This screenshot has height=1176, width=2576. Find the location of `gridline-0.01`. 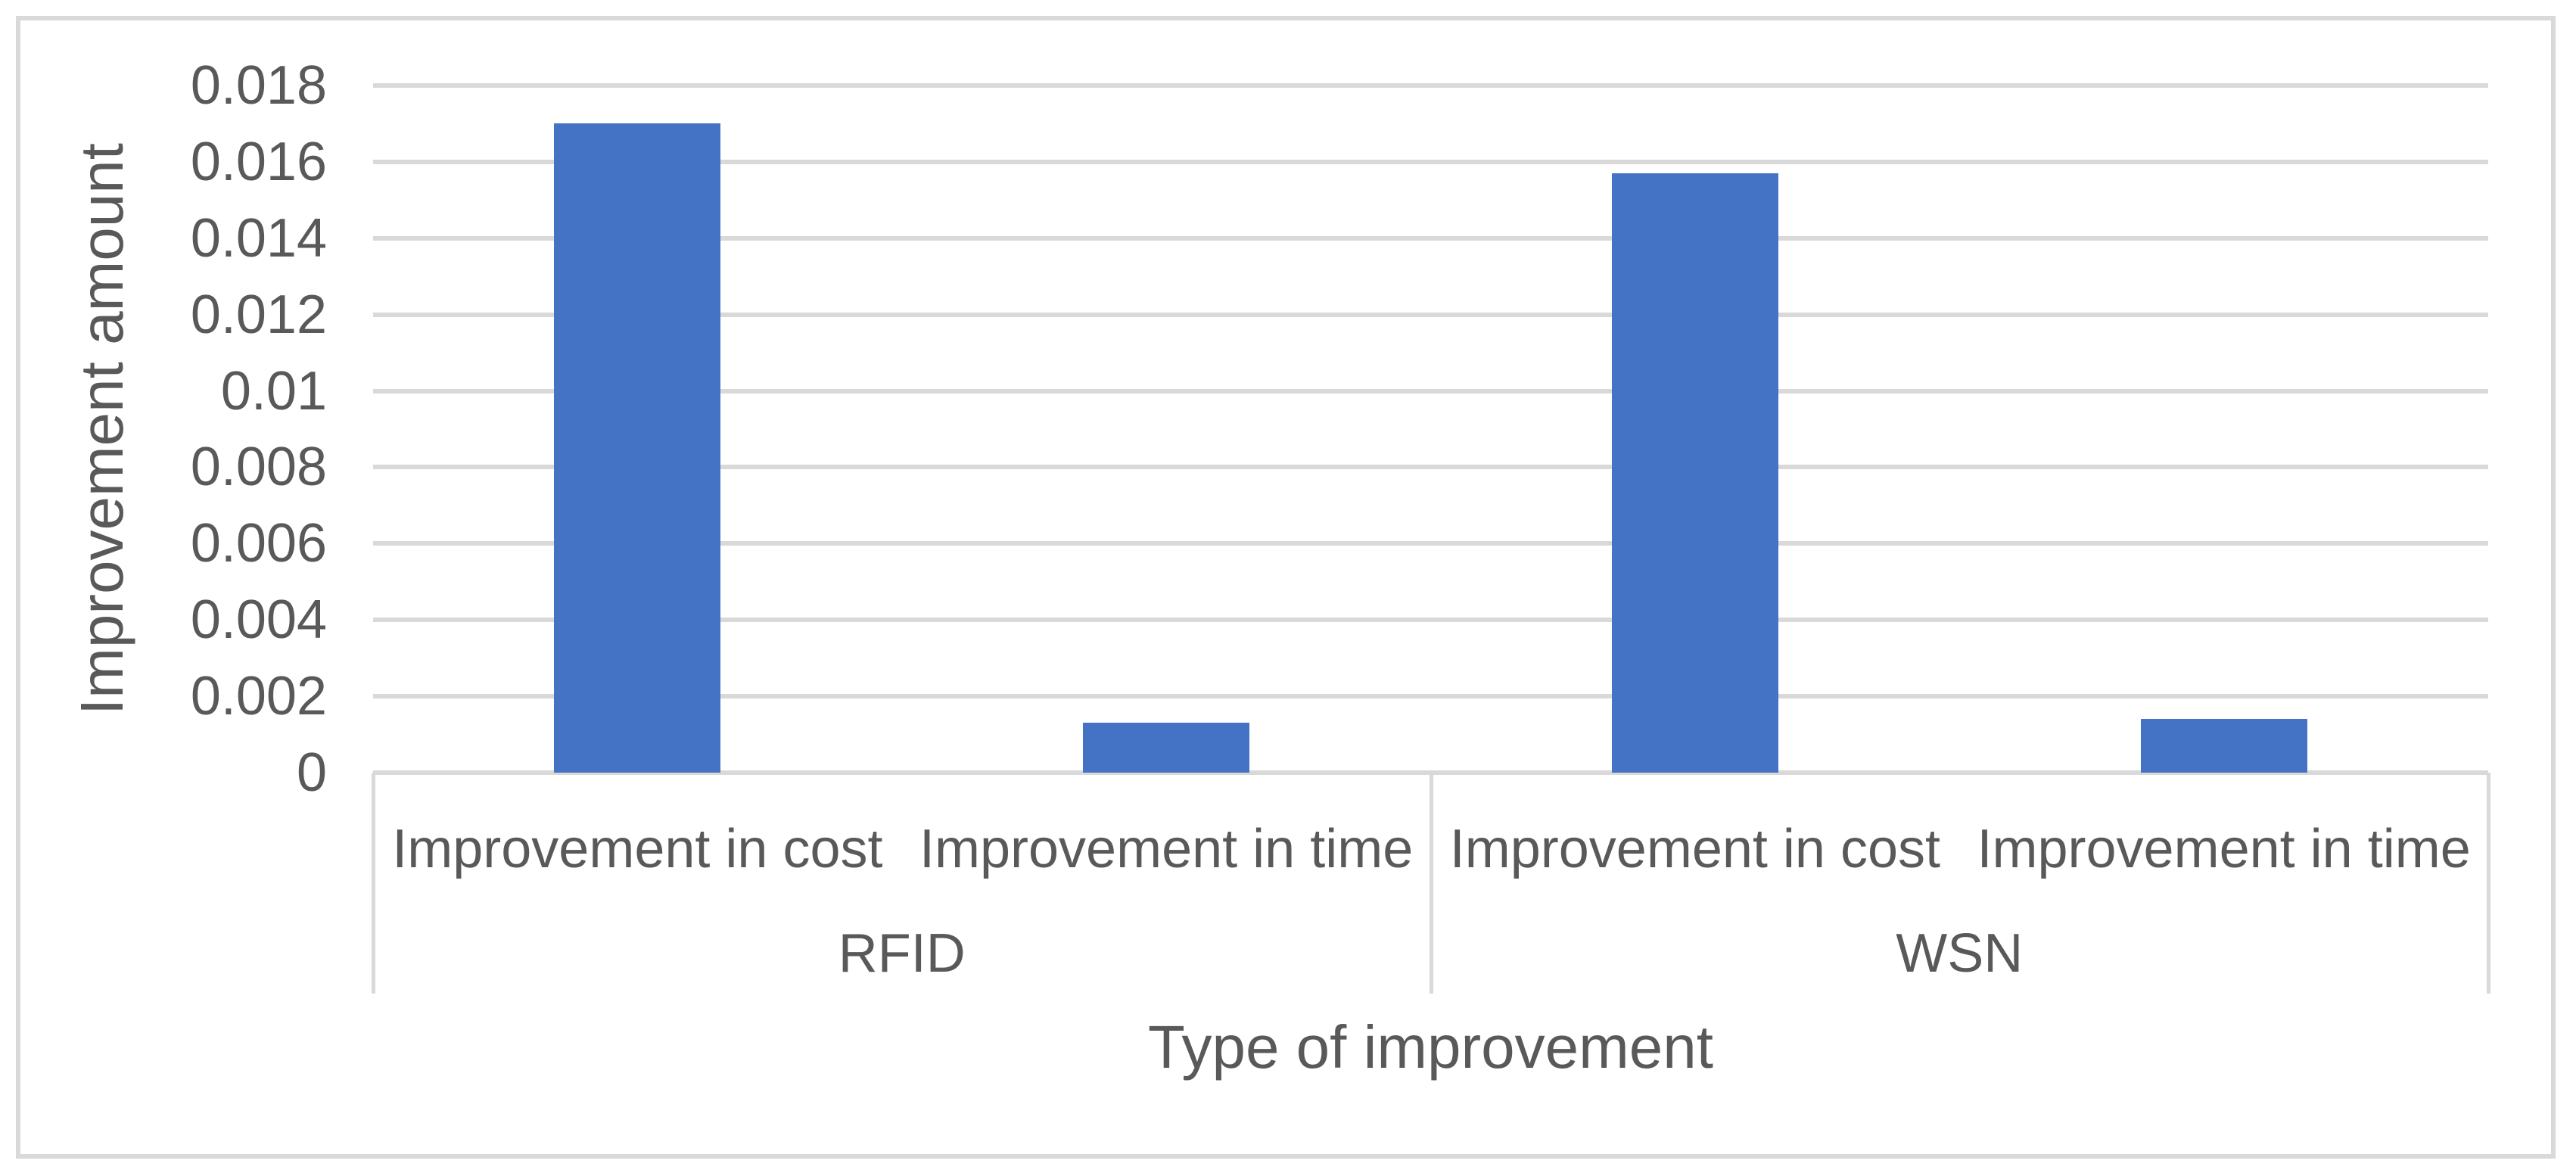

gridline-0.01 is located at coordinates (1430, 391).